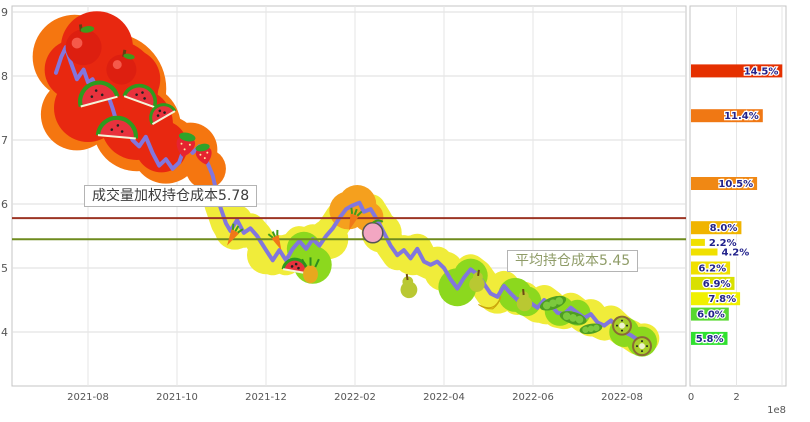  What do you see at coordinates (490, 303) in the screenshot?
I see `banana-icon` at bounding box center [490, 303].